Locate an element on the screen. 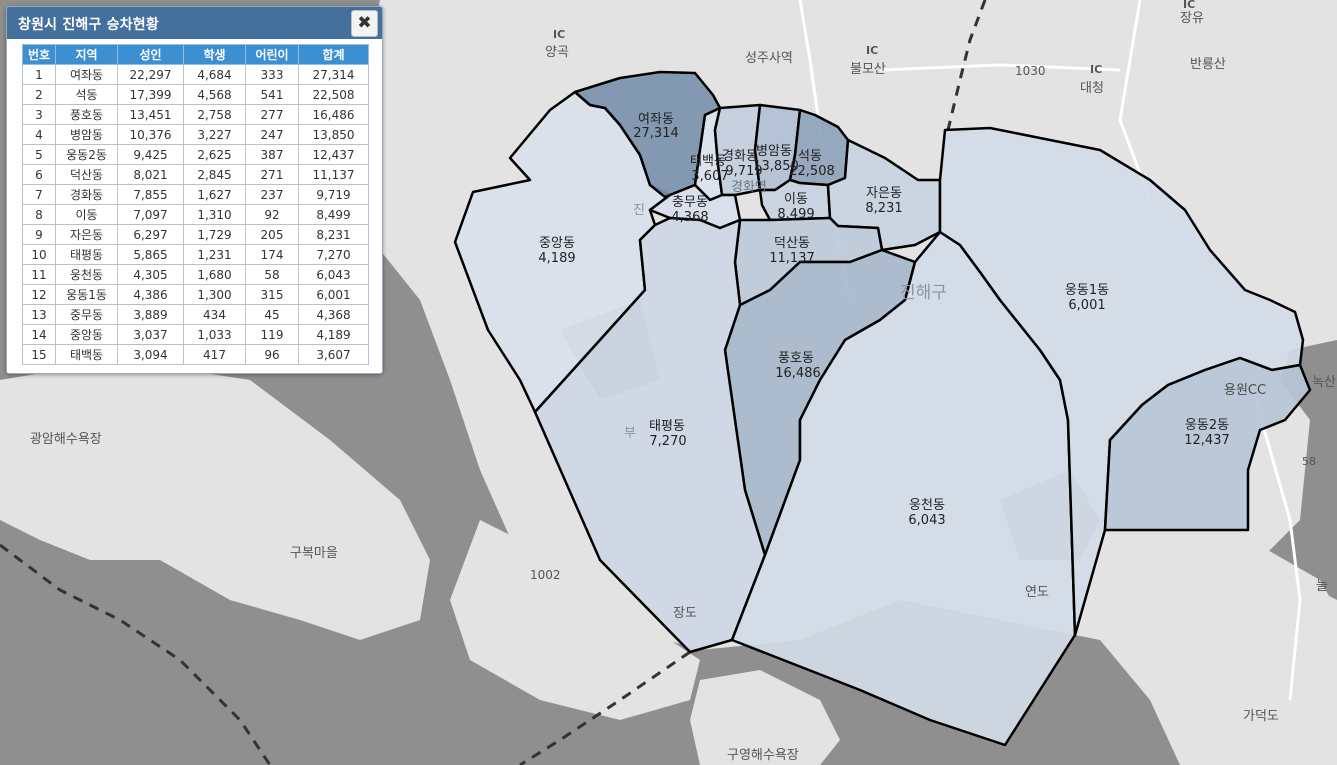 Image resolution: width=1337 pixels, height=765 pixels. table-row: 15 태백동 3,094 417 96 3,607 is located at coordinates (195, 354).